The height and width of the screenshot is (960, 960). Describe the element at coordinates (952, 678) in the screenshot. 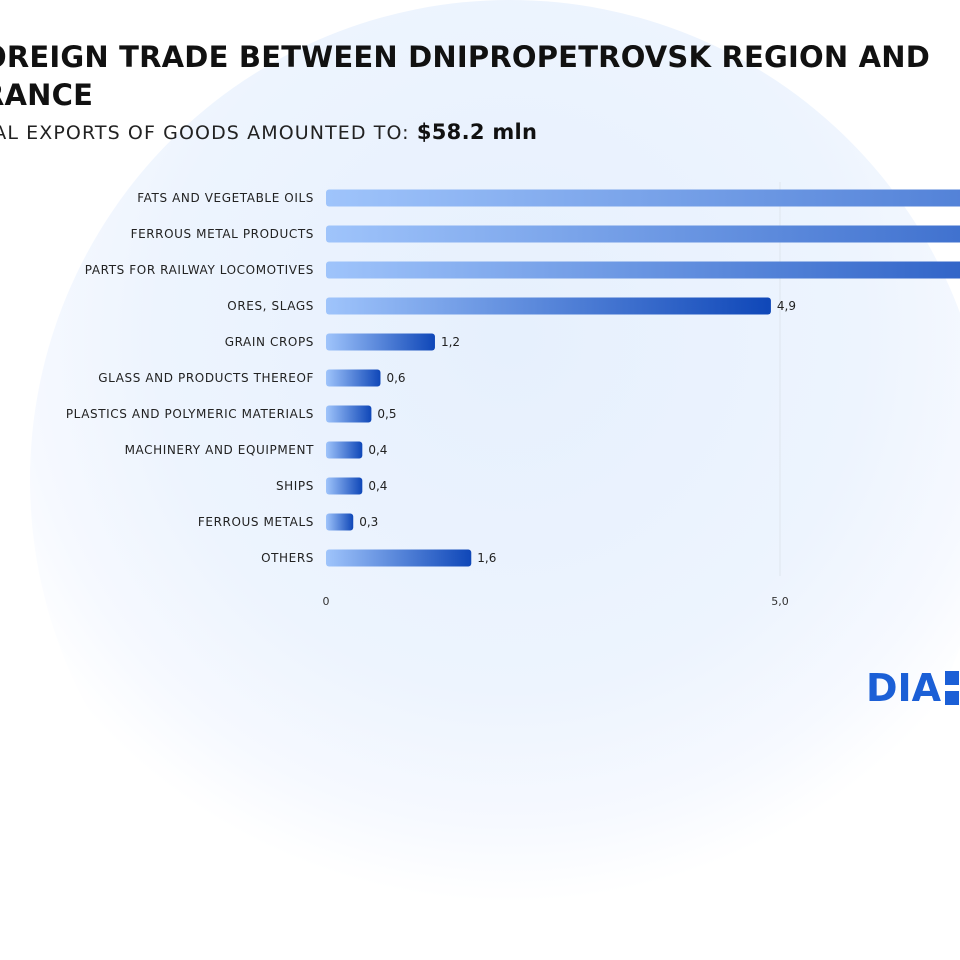

I see `logo-square-top` at that location.